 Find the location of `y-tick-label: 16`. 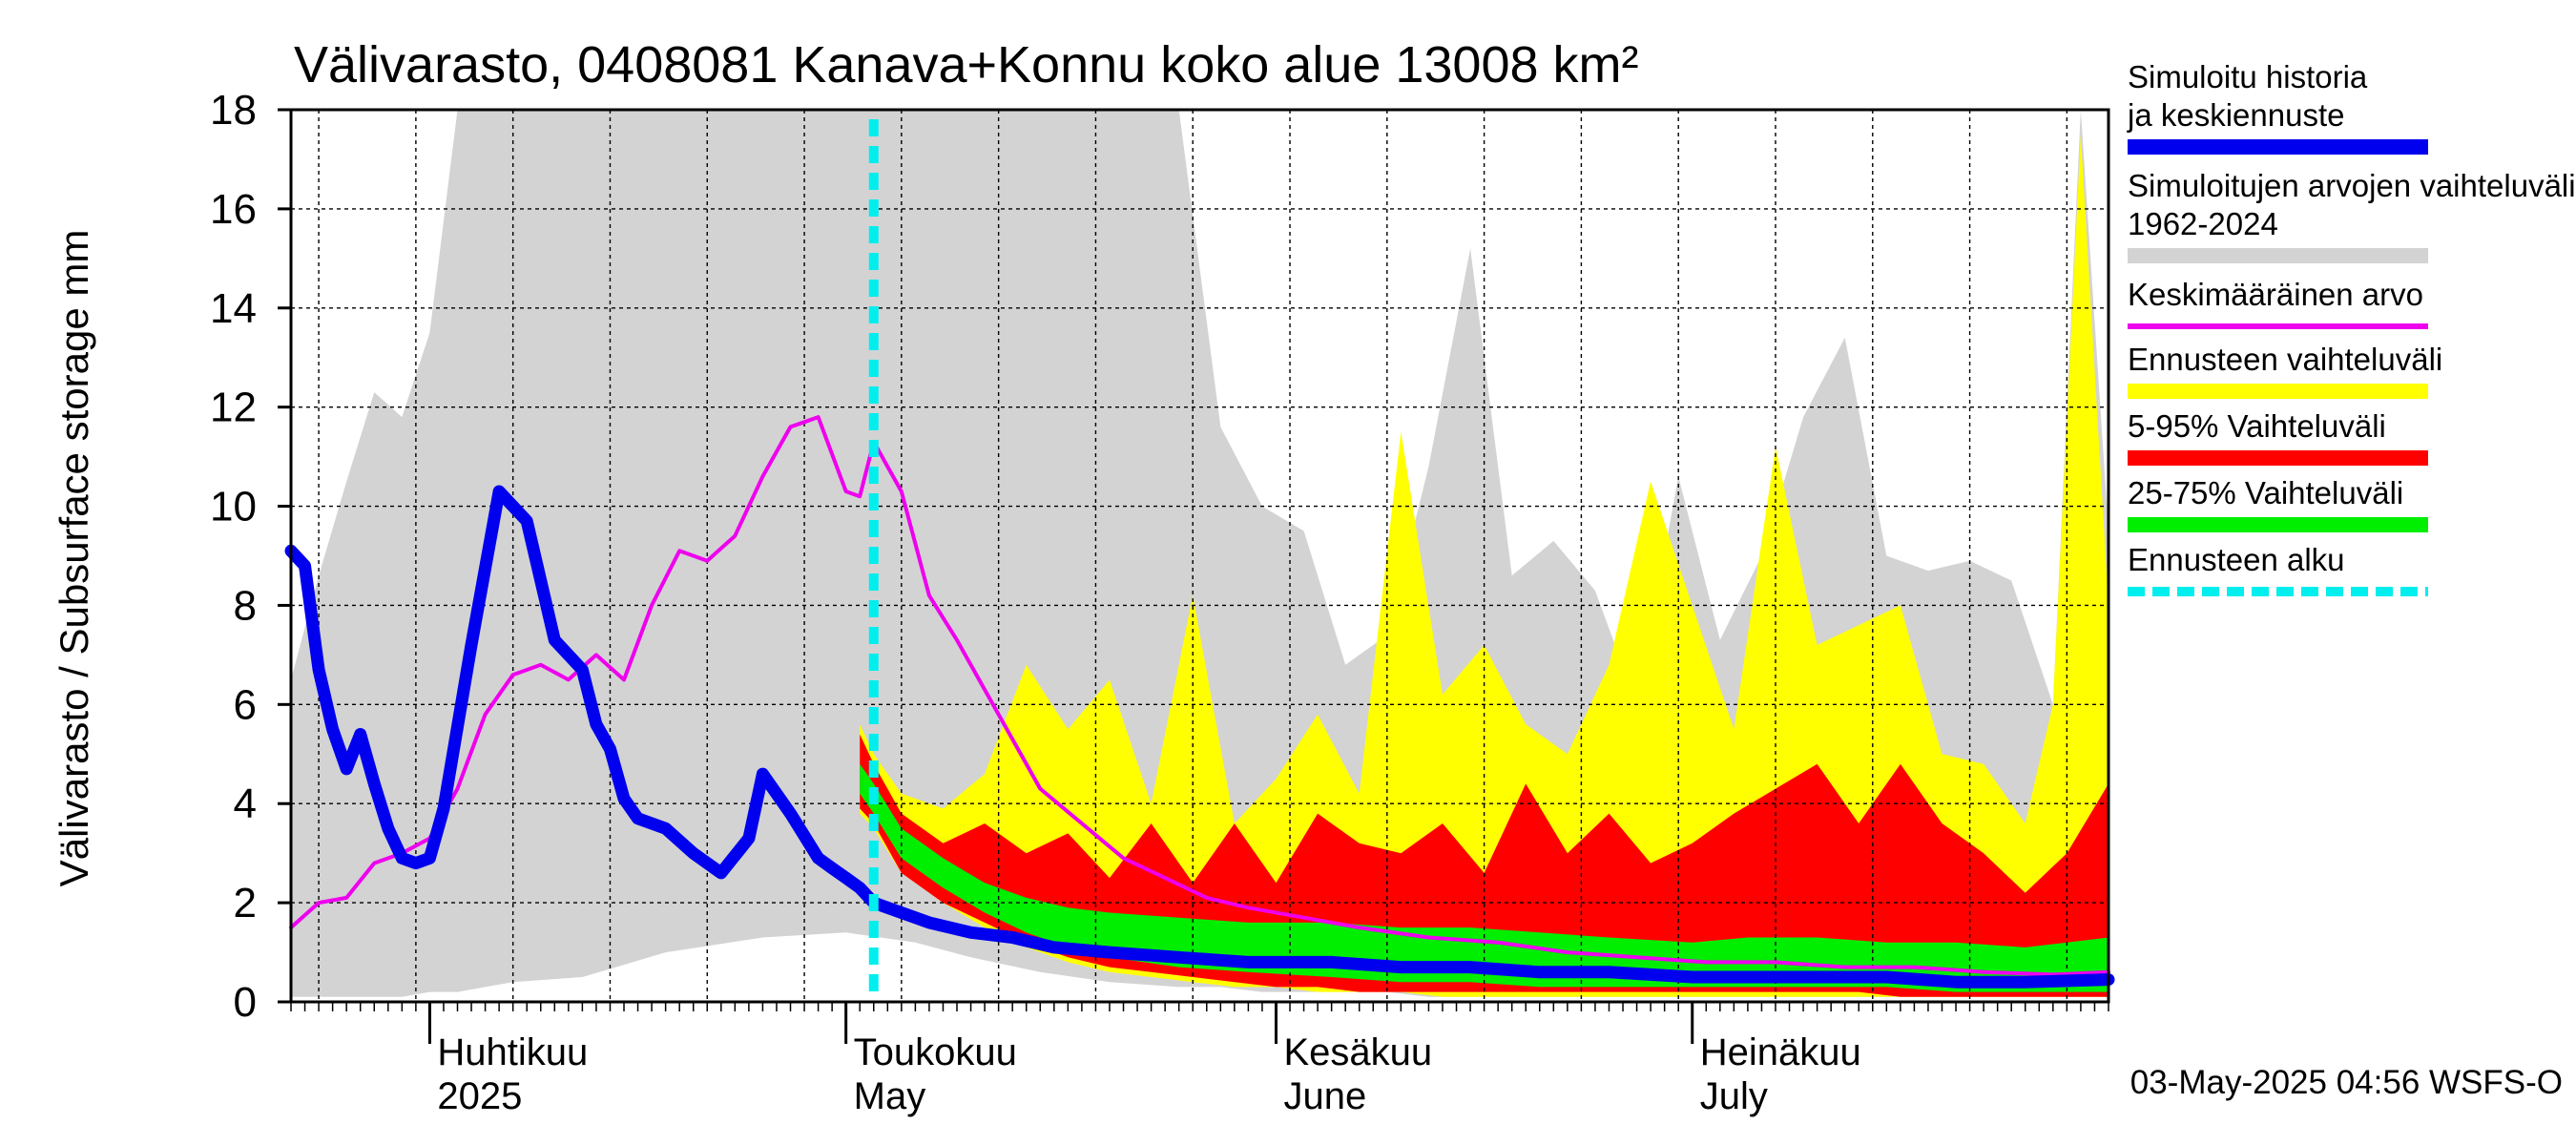

y-tick-label: 16 is located at coordinates (233, 210).